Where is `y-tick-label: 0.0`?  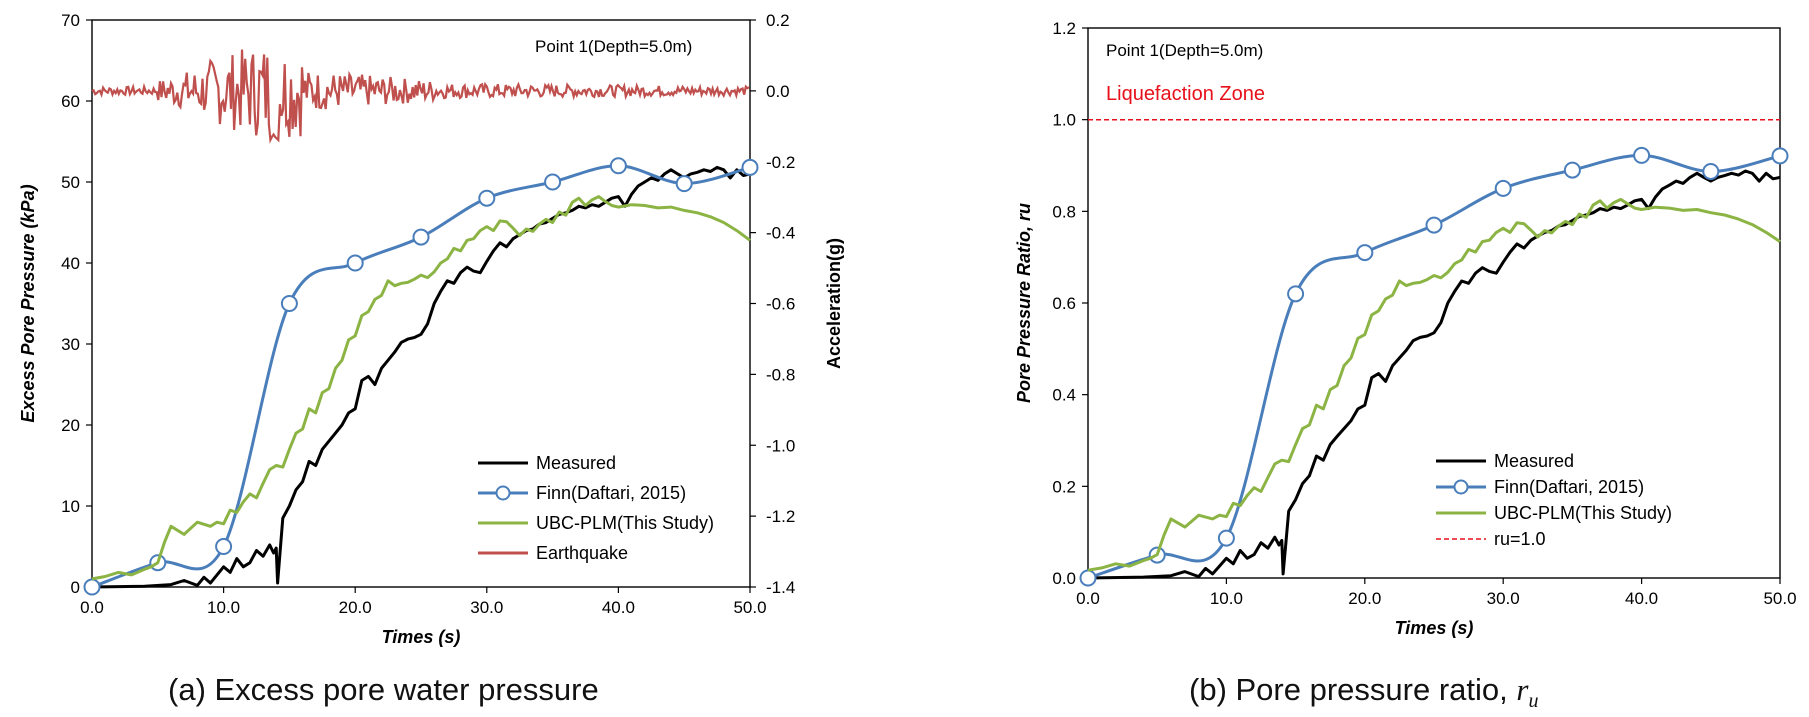 y-tick-label: 0.0 is located at coordinates (1064, 578).